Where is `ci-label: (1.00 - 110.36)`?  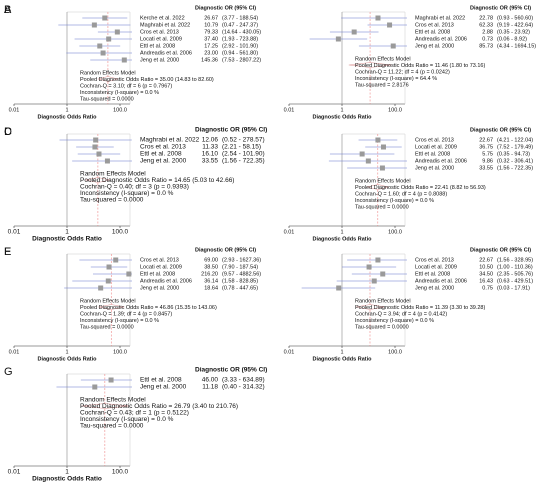 ci-label: (1.00 - 110.36) is located at coordinates (515, 267).